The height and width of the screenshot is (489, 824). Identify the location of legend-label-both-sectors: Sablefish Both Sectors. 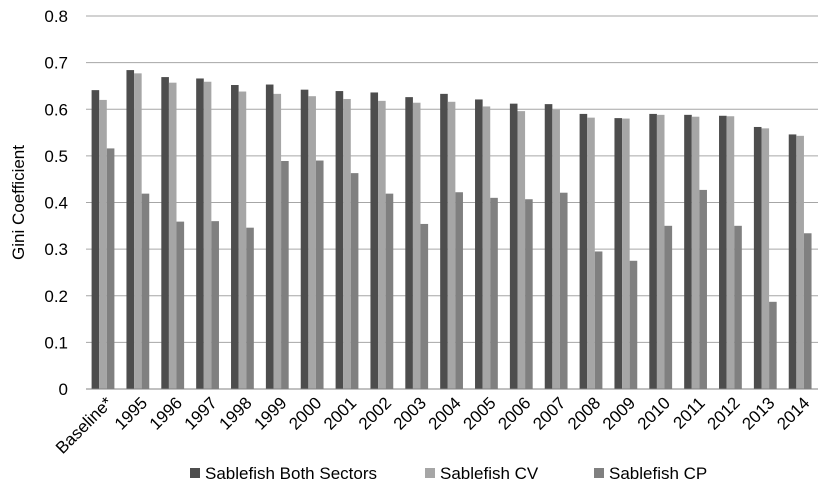
(291, 473).